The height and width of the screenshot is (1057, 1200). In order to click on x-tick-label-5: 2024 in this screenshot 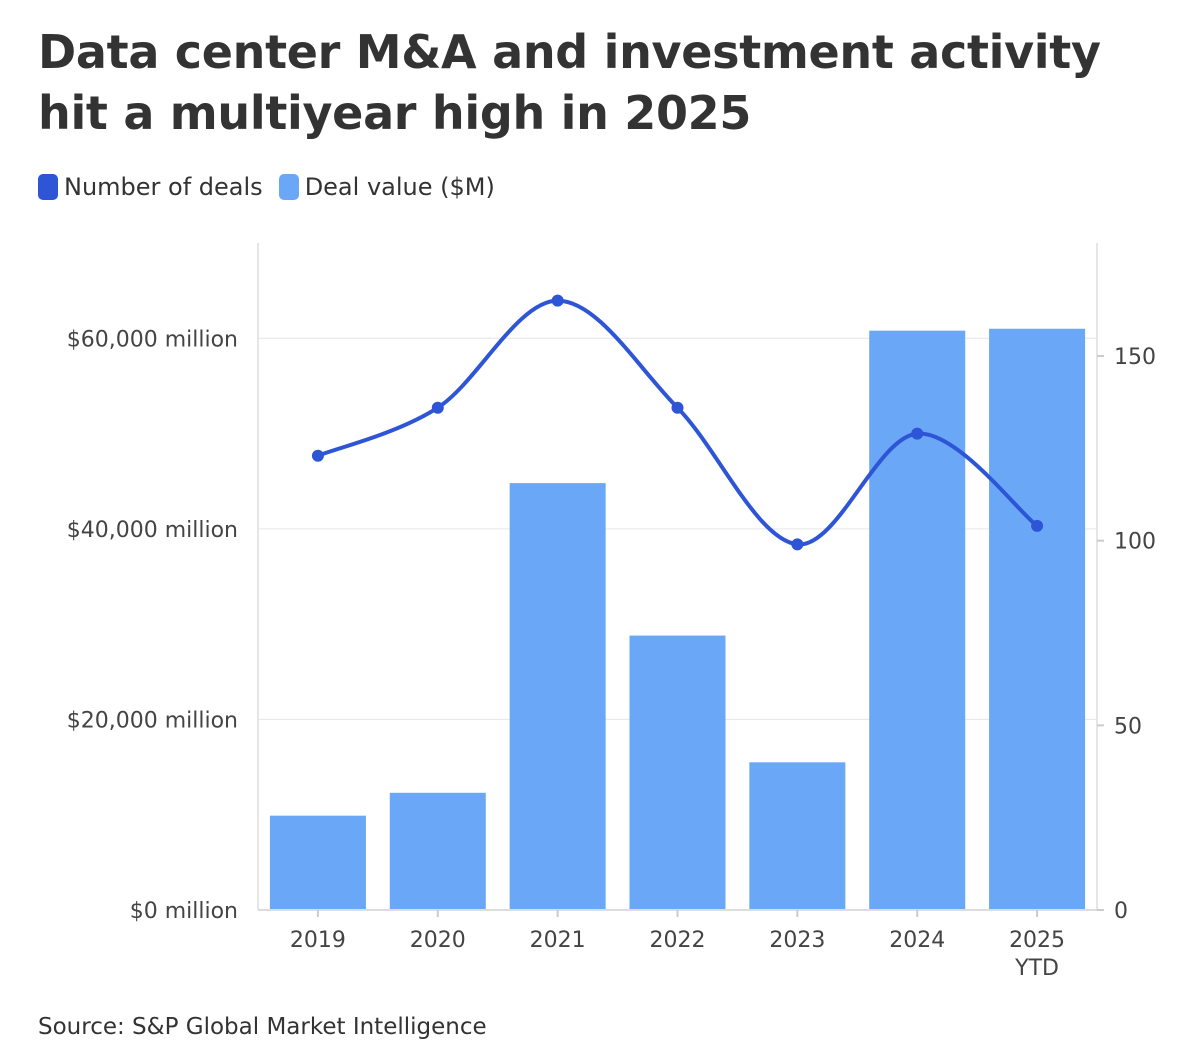, I will do `click(917, 940)`.